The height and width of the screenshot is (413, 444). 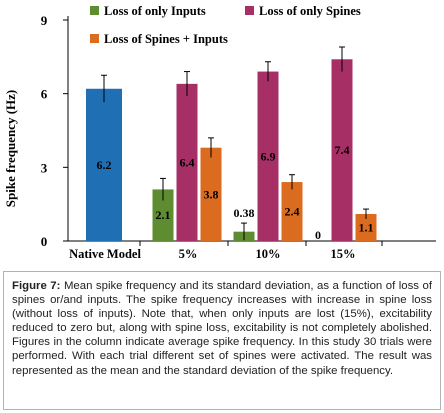 I want to click on data-label: 6.2, so click(x=104, y=165).